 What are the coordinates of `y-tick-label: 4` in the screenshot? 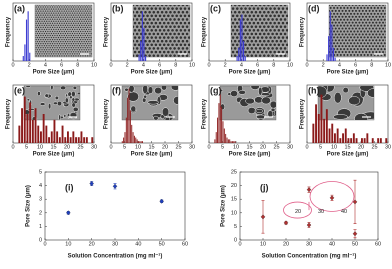 It's located at (40, 186).